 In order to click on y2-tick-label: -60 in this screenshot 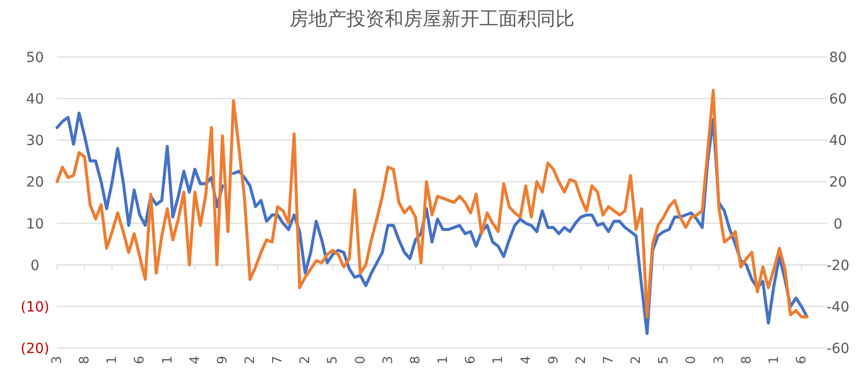, I will do `click(838, 349)`.